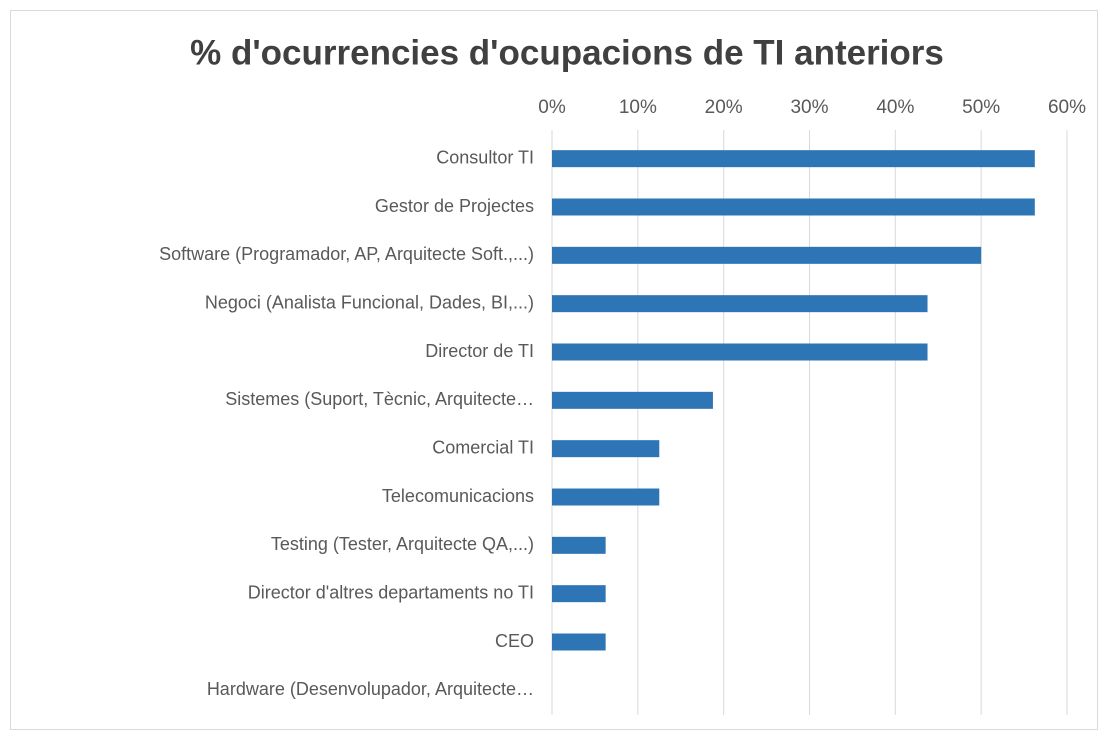  Describe the element at coordinates (895, 107) in the screenshot. I see `x-tick-label: 40%` at that location.